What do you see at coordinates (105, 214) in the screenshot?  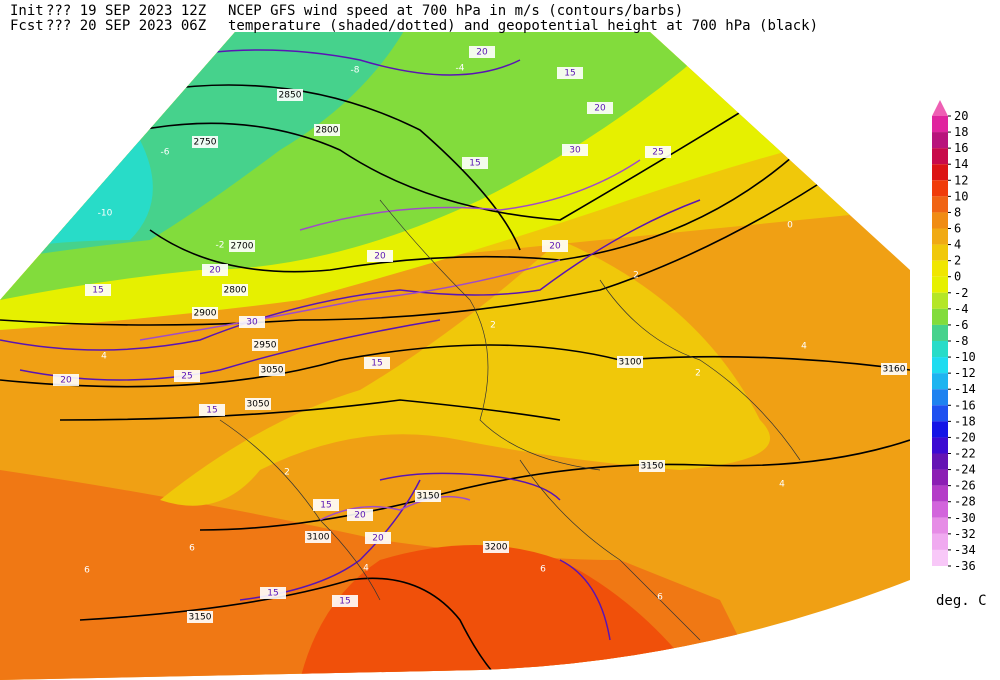 I see `temperature-label: -10` at bounding box center [105, 214].